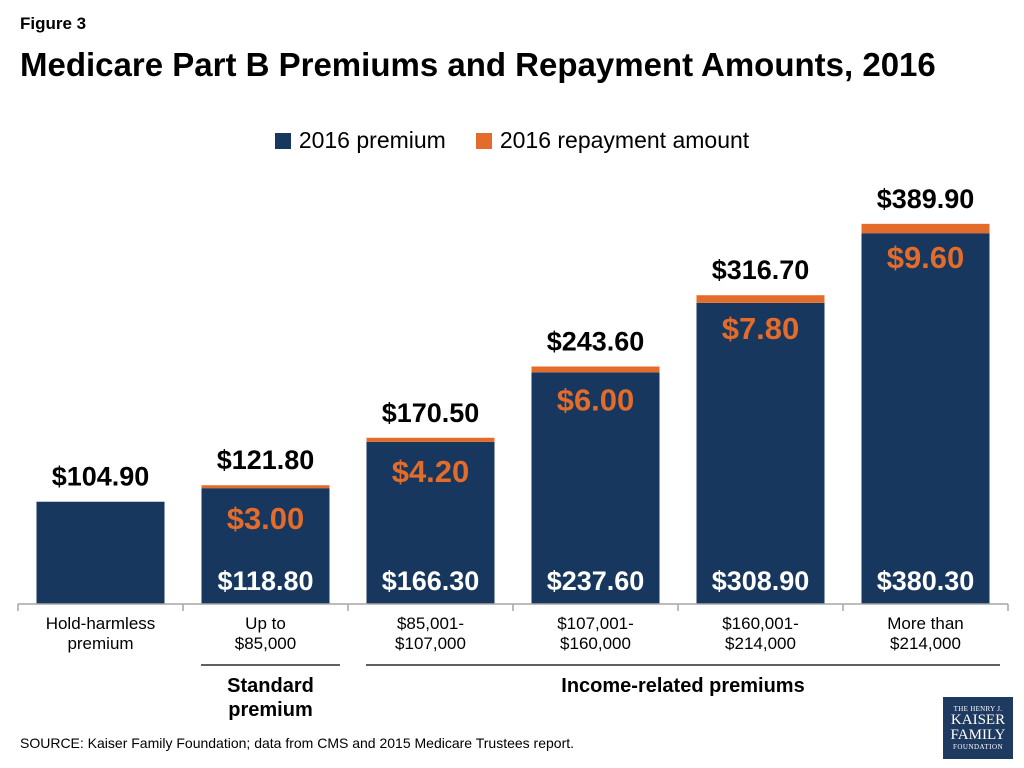  Describe the element at coordinates (760, 643) in the screenshot. I see `category-label-4-1: $214,000` at that location.